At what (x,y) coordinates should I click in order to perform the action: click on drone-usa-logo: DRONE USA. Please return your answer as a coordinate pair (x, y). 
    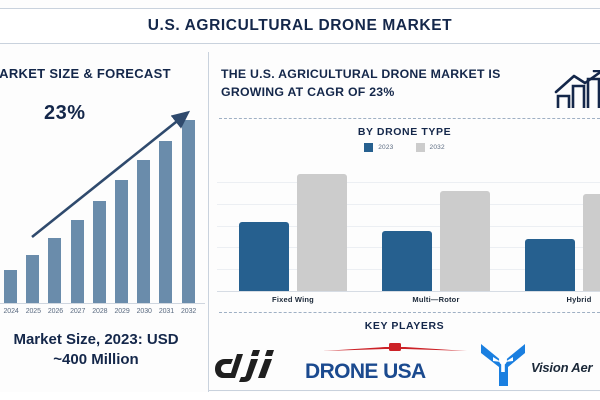
    Looking at the image, I should click on (395, 364).